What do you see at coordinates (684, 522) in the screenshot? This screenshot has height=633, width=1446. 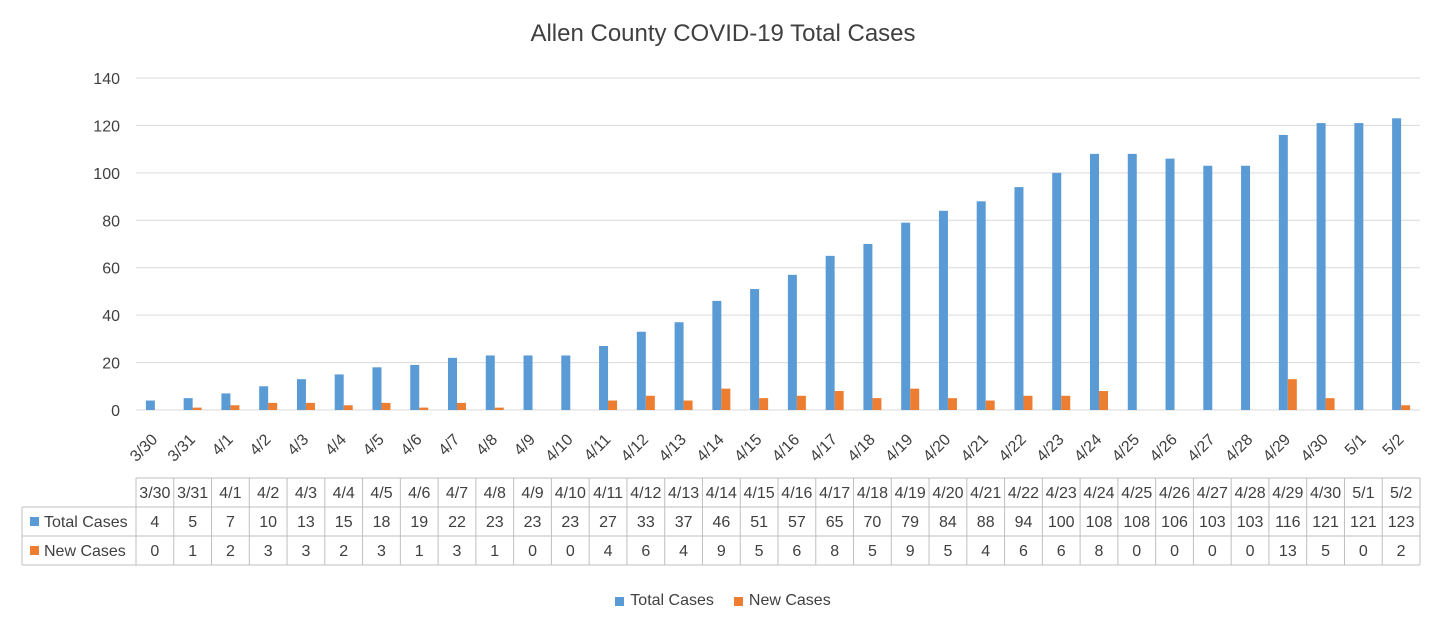 I see `table-value-cell: 37` at bounding box center [684, 522].